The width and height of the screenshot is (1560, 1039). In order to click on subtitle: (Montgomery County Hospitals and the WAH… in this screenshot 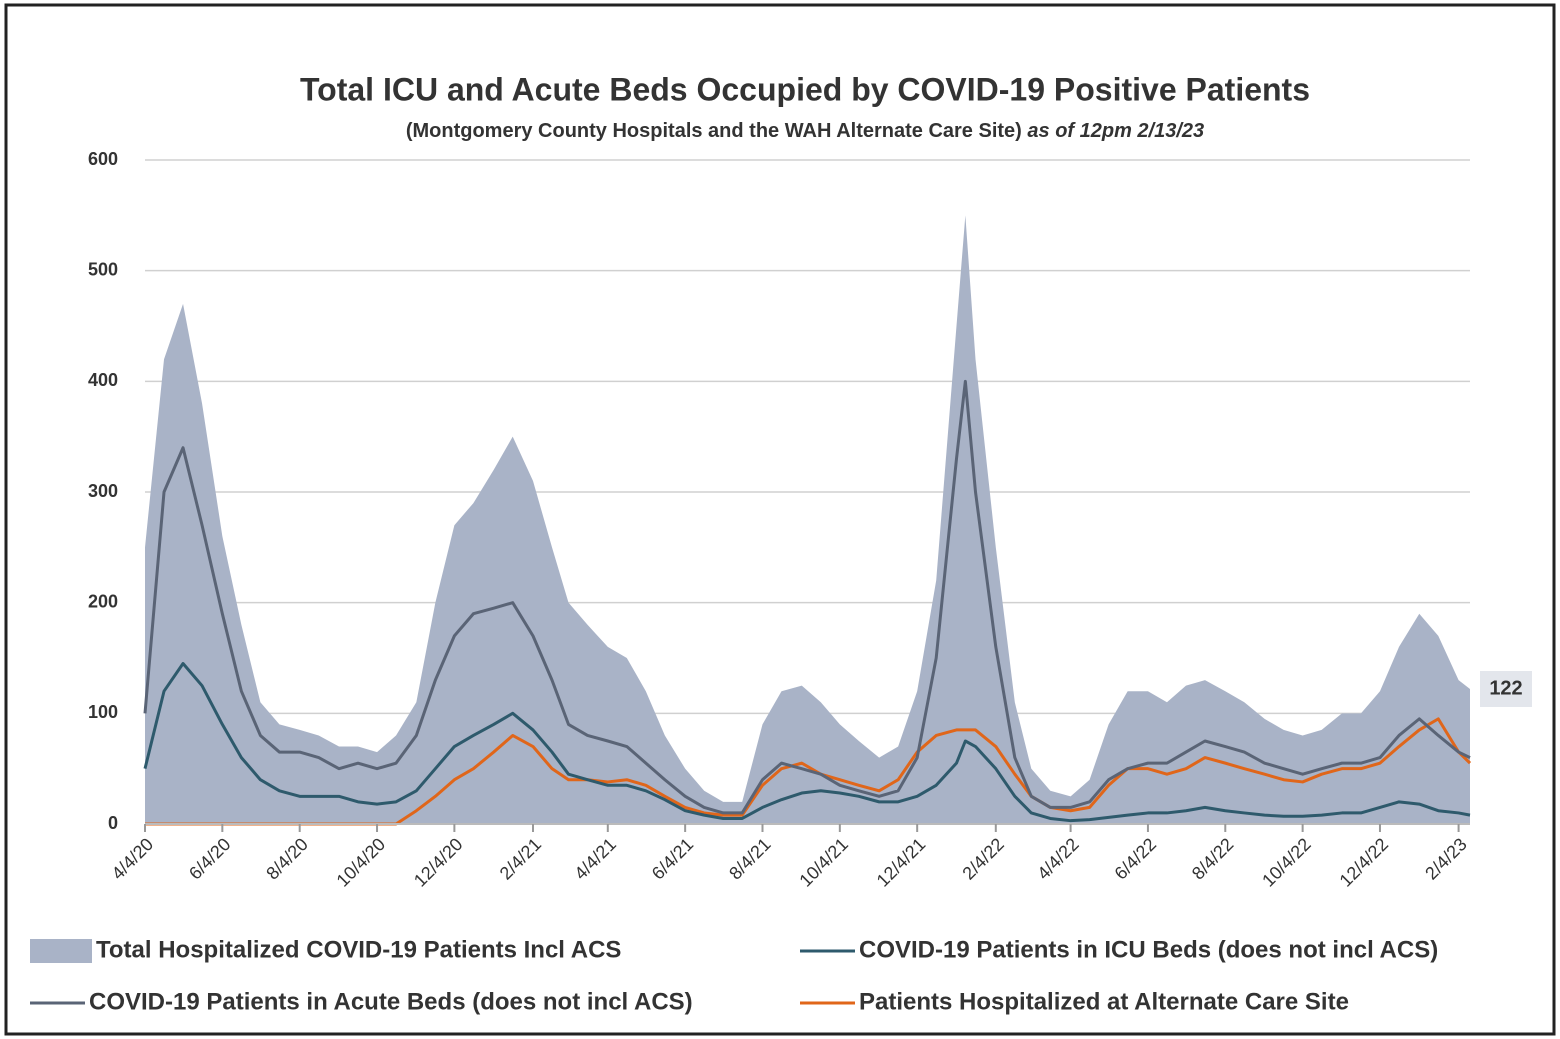, I will do `click(714, 131)`.